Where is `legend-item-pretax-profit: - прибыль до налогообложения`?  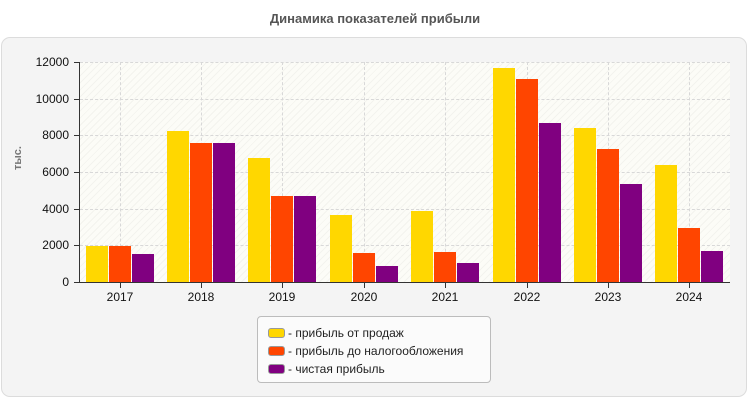
legend-item-pretax-profit: - прибыль до налогообложения is located at coordinates (365, 351).